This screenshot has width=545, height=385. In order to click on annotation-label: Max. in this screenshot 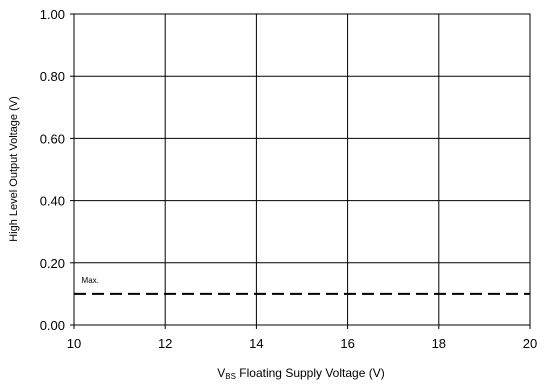, I will do `click(90, 280)`.